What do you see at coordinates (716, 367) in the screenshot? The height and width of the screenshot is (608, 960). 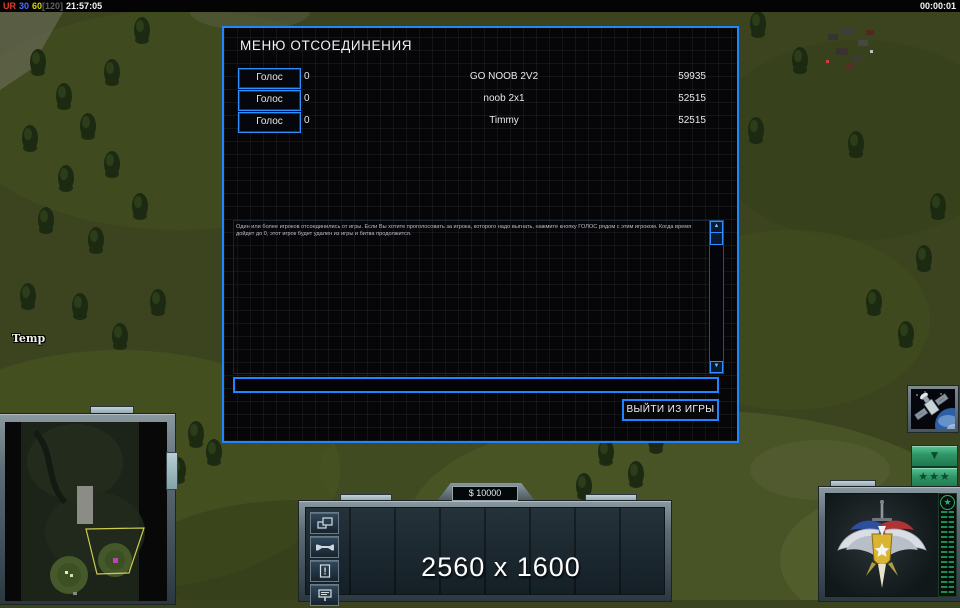 I see `scroll-down-button: ▼` at bounding box center [716, 367].